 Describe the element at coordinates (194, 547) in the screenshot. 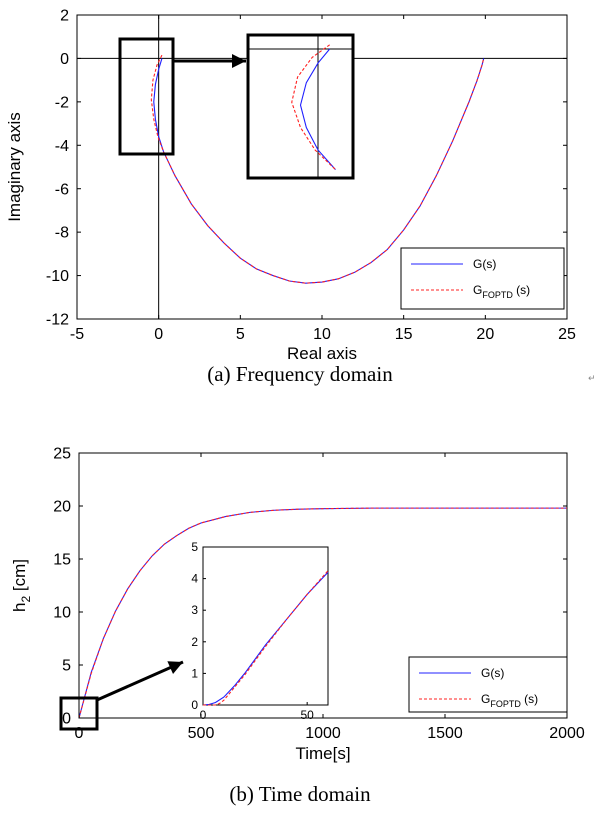

I see `inset-y-tick-label: 5` at that location.